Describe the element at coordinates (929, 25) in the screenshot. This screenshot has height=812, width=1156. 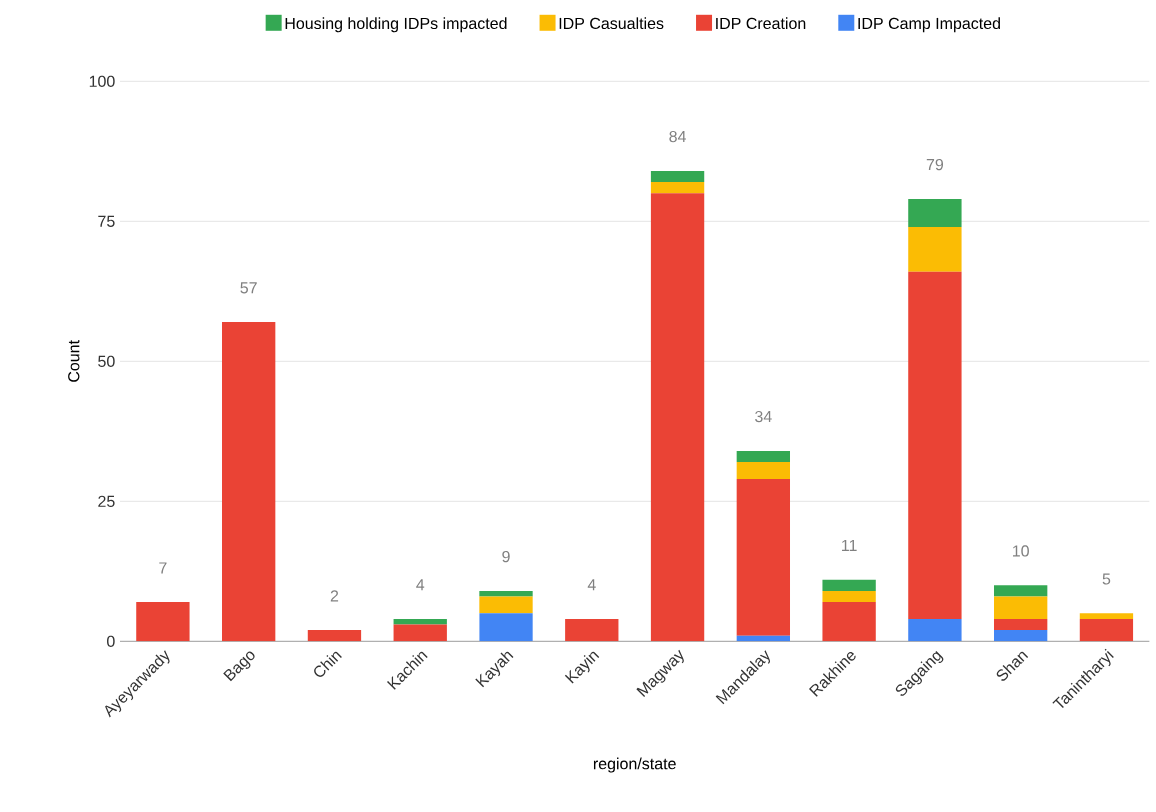
I see `legend-label: IDP Camp Impacted` at that location.